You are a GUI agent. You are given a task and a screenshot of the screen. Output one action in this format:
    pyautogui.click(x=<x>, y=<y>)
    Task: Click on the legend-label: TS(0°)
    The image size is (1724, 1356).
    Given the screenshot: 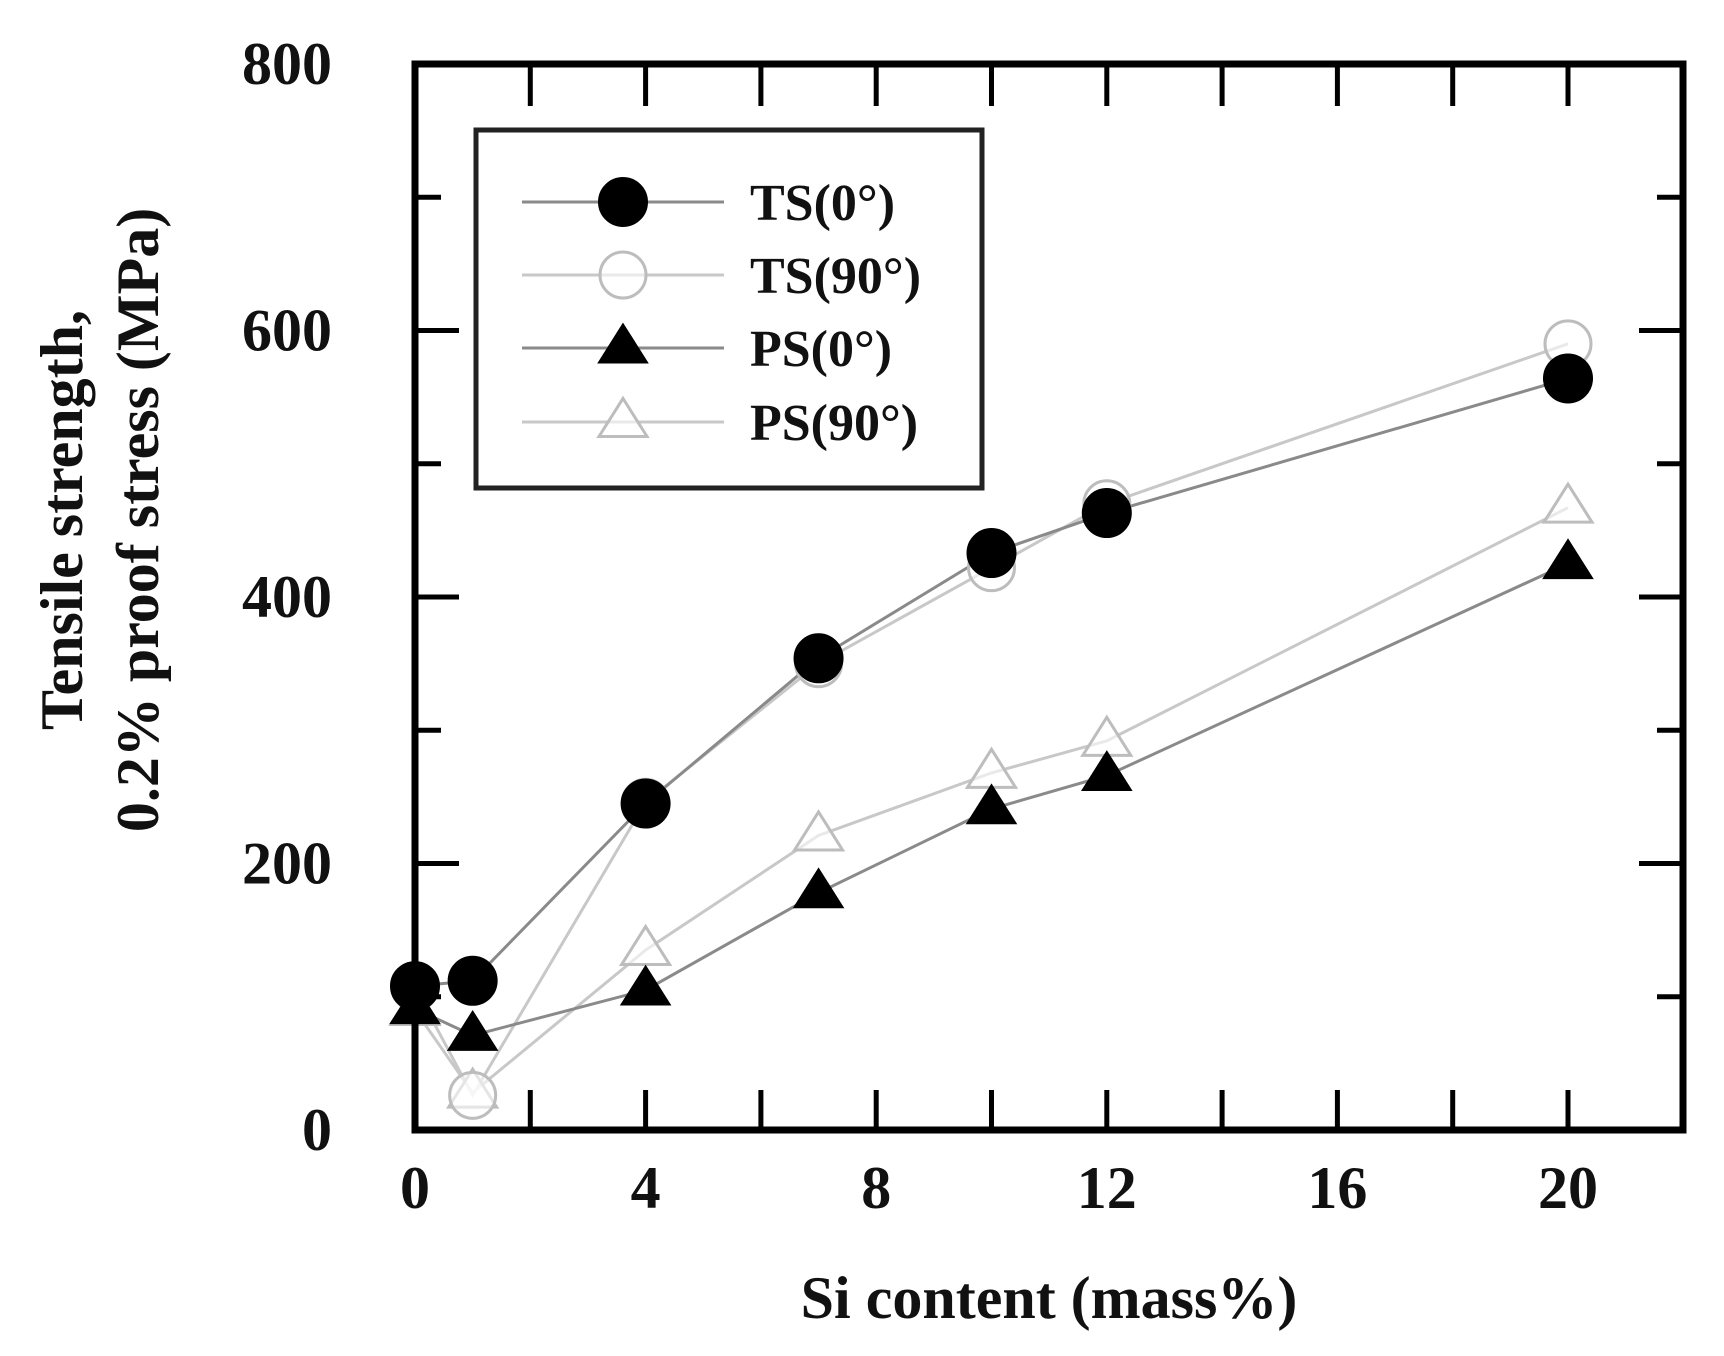 What is the action you would take?
    pyautogui.click(x=822, y=203)
    